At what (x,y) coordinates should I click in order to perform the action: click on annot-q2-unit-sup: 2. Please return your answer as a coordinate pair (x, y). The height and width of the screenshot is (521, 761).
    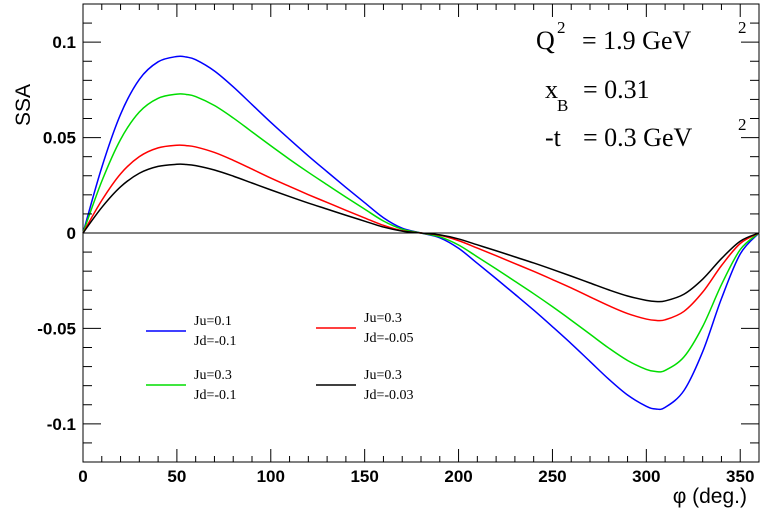
    Looking at the image, I should click on (742, 27).